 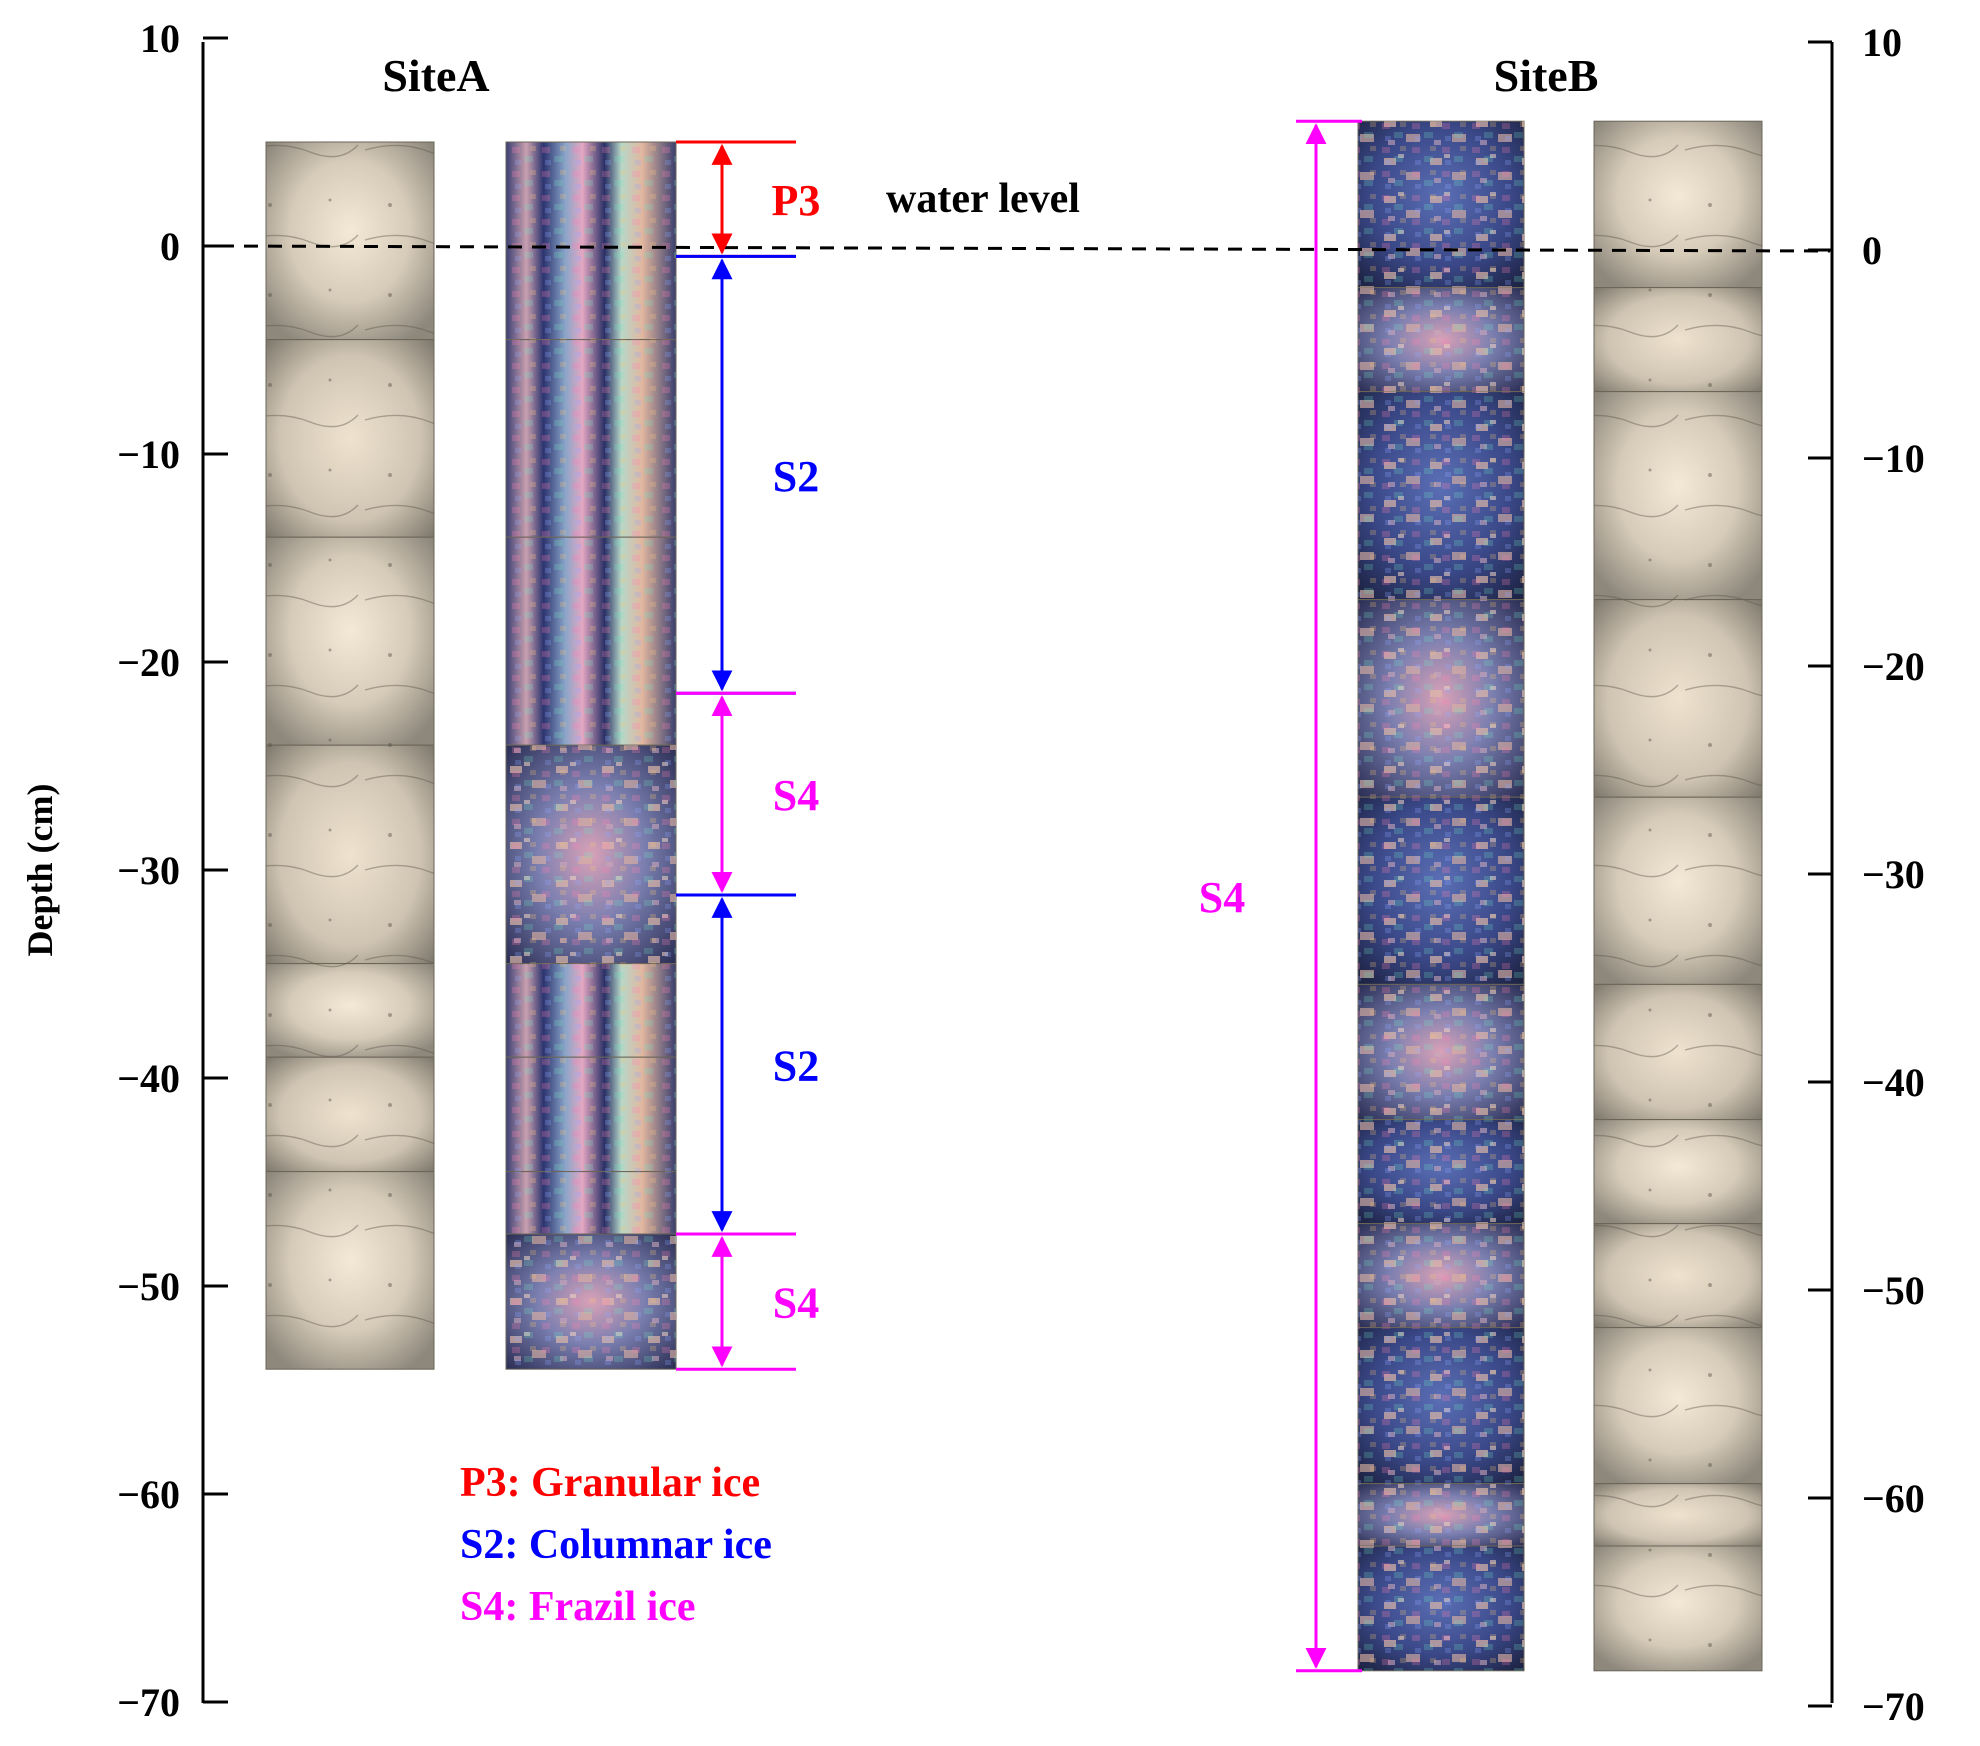 I want to click on legend-entry: S2: Columnar ice, so click(x=616, y=1545).